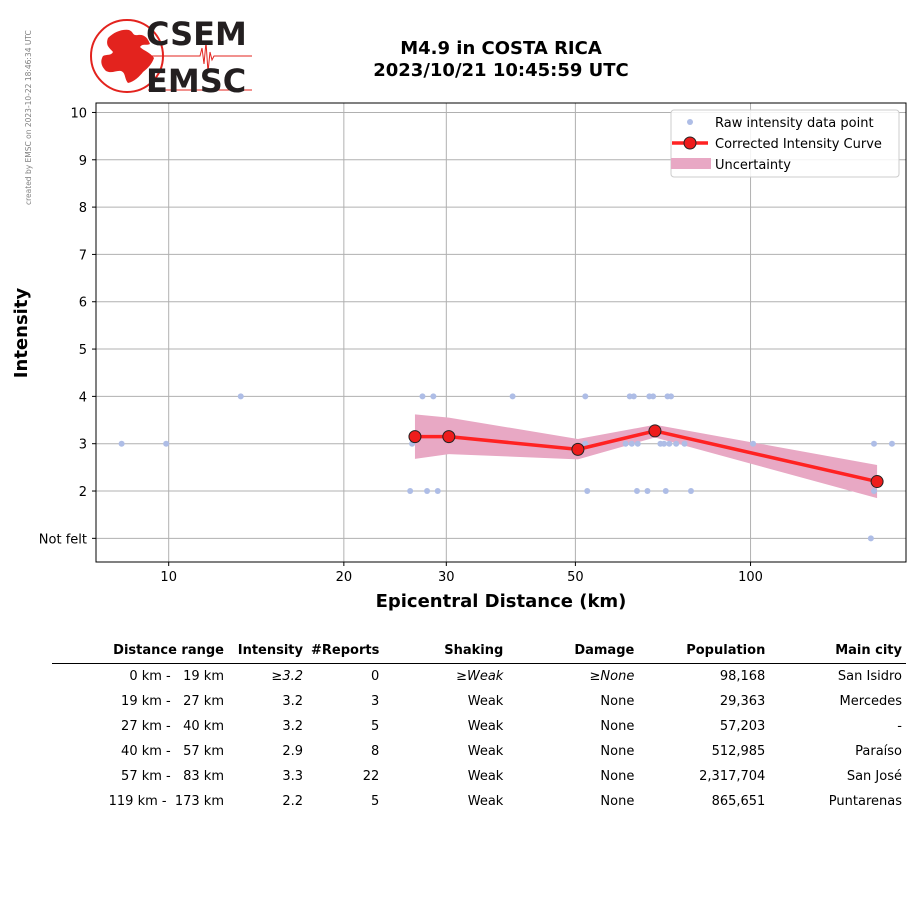 This screenshot has height=905, width=915. I want to click on distance-range-cell: 19 km - 27 km, so click(172, 701).